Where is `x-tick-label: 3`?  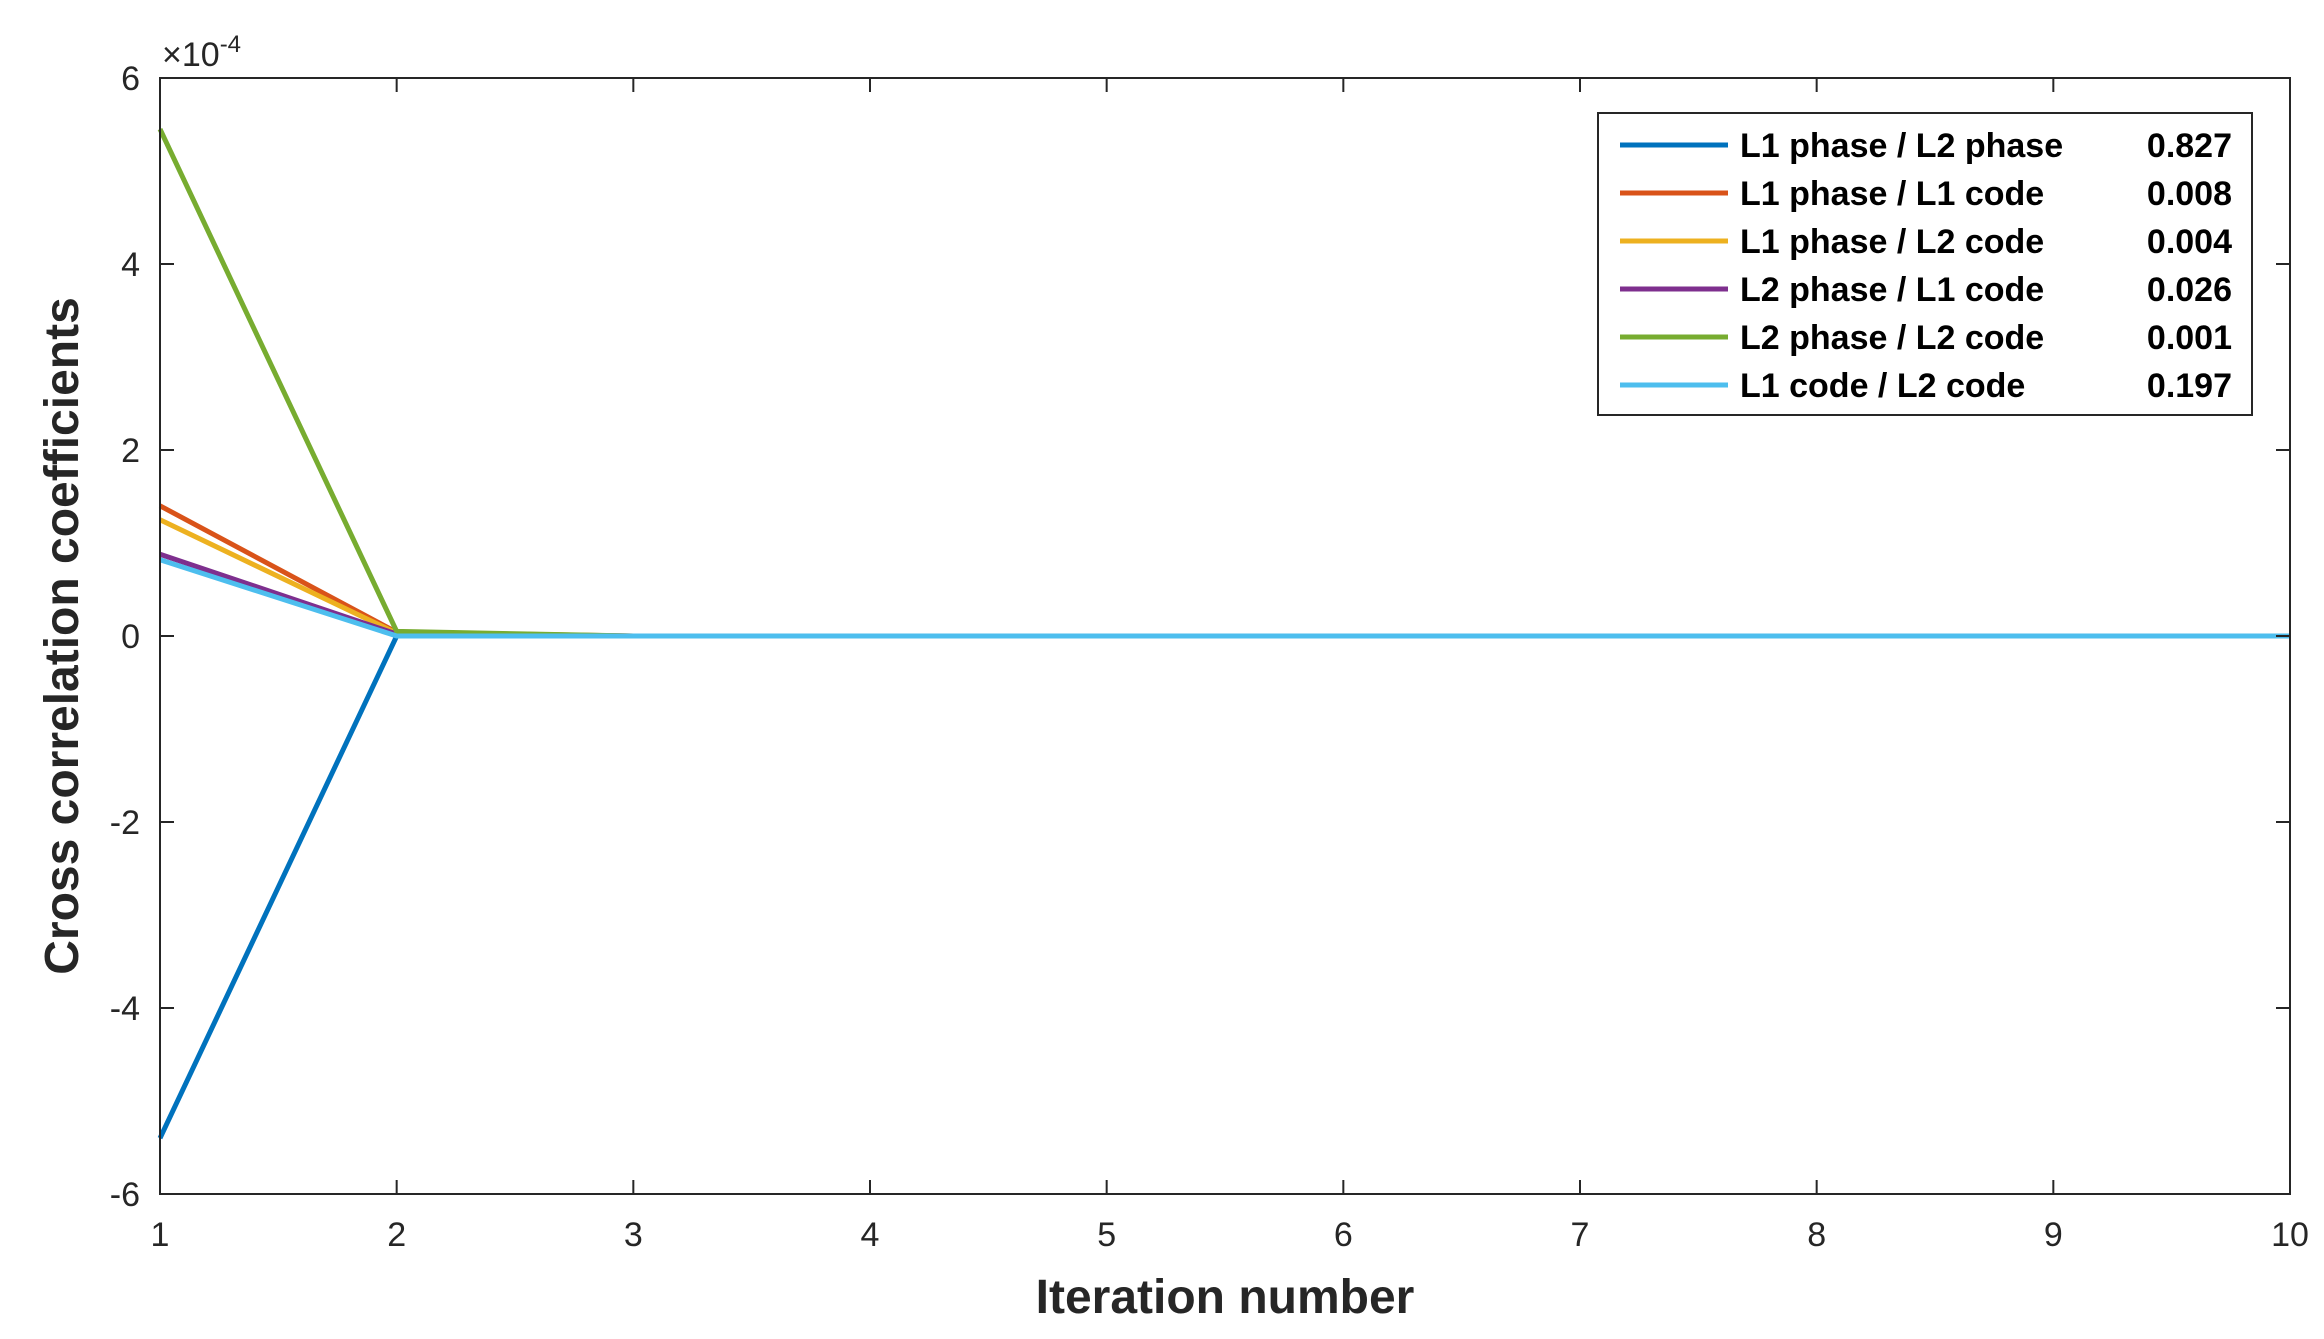
x-tick-label: 3 is located at coordinates (633, 1235).